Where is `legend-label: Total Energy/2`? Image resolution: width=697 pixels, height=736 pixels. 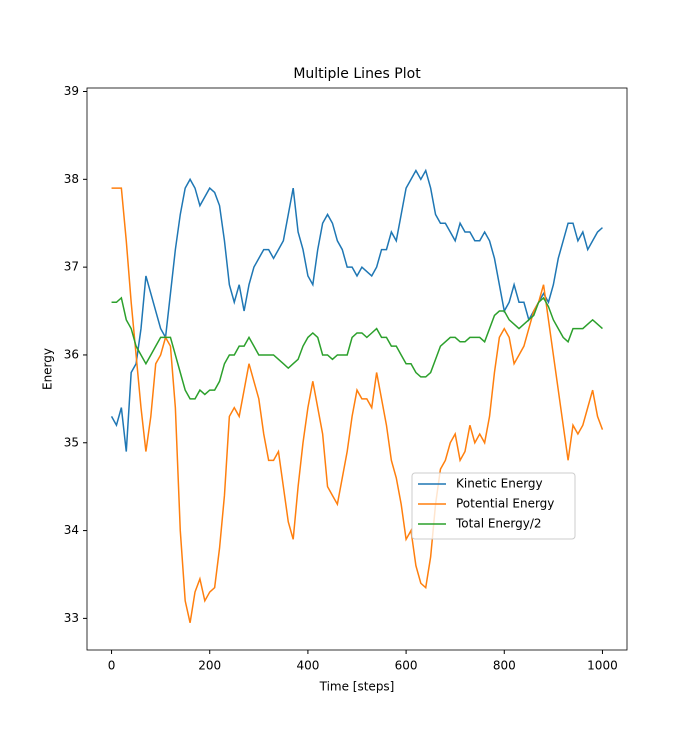
legend-label: Total Energy/2 is located at coordinates (498, 524).